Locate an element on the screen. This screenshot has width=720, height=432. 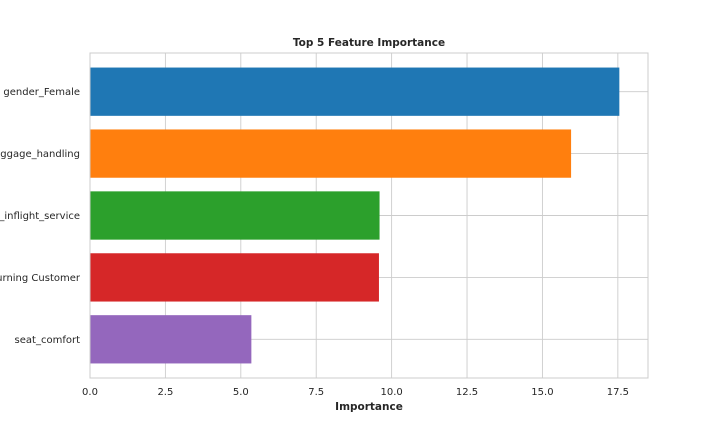
y-tick-label: Returning Customer is located at coordinates (40, 278).